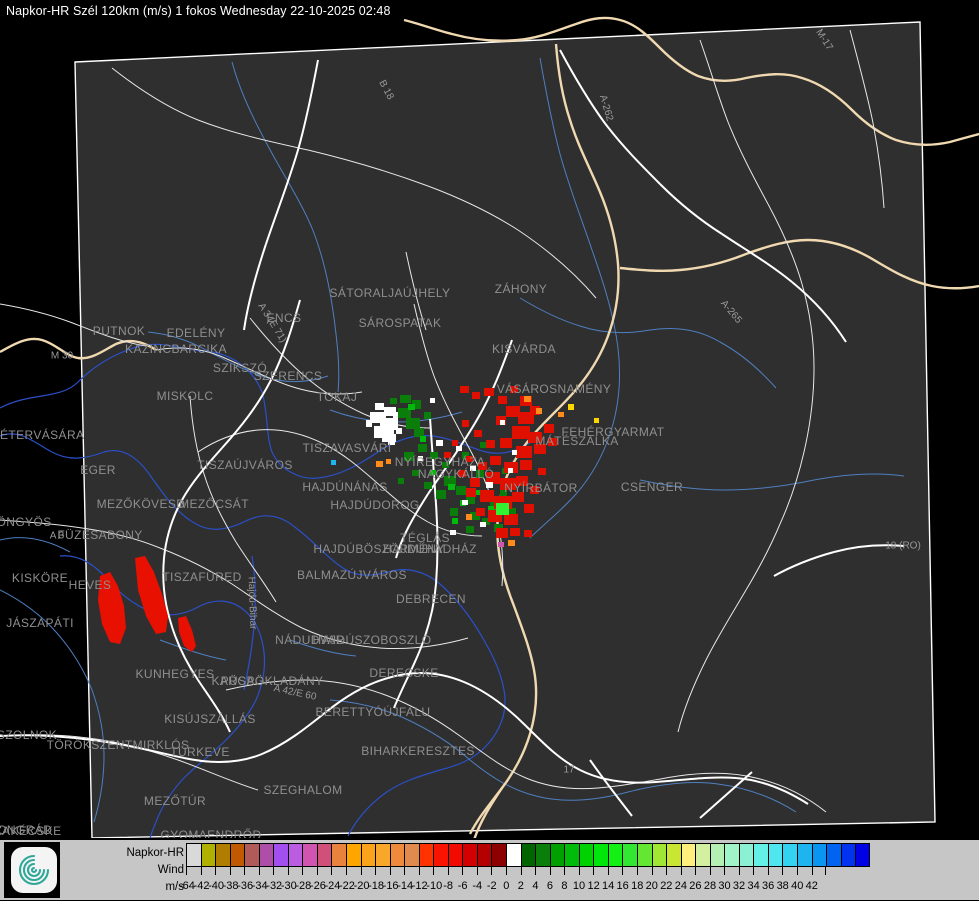  What do you see at coordinates (317, 886) in the screenshot?
I see `legend-tick-label: -26` at bounding box center [317, 886].